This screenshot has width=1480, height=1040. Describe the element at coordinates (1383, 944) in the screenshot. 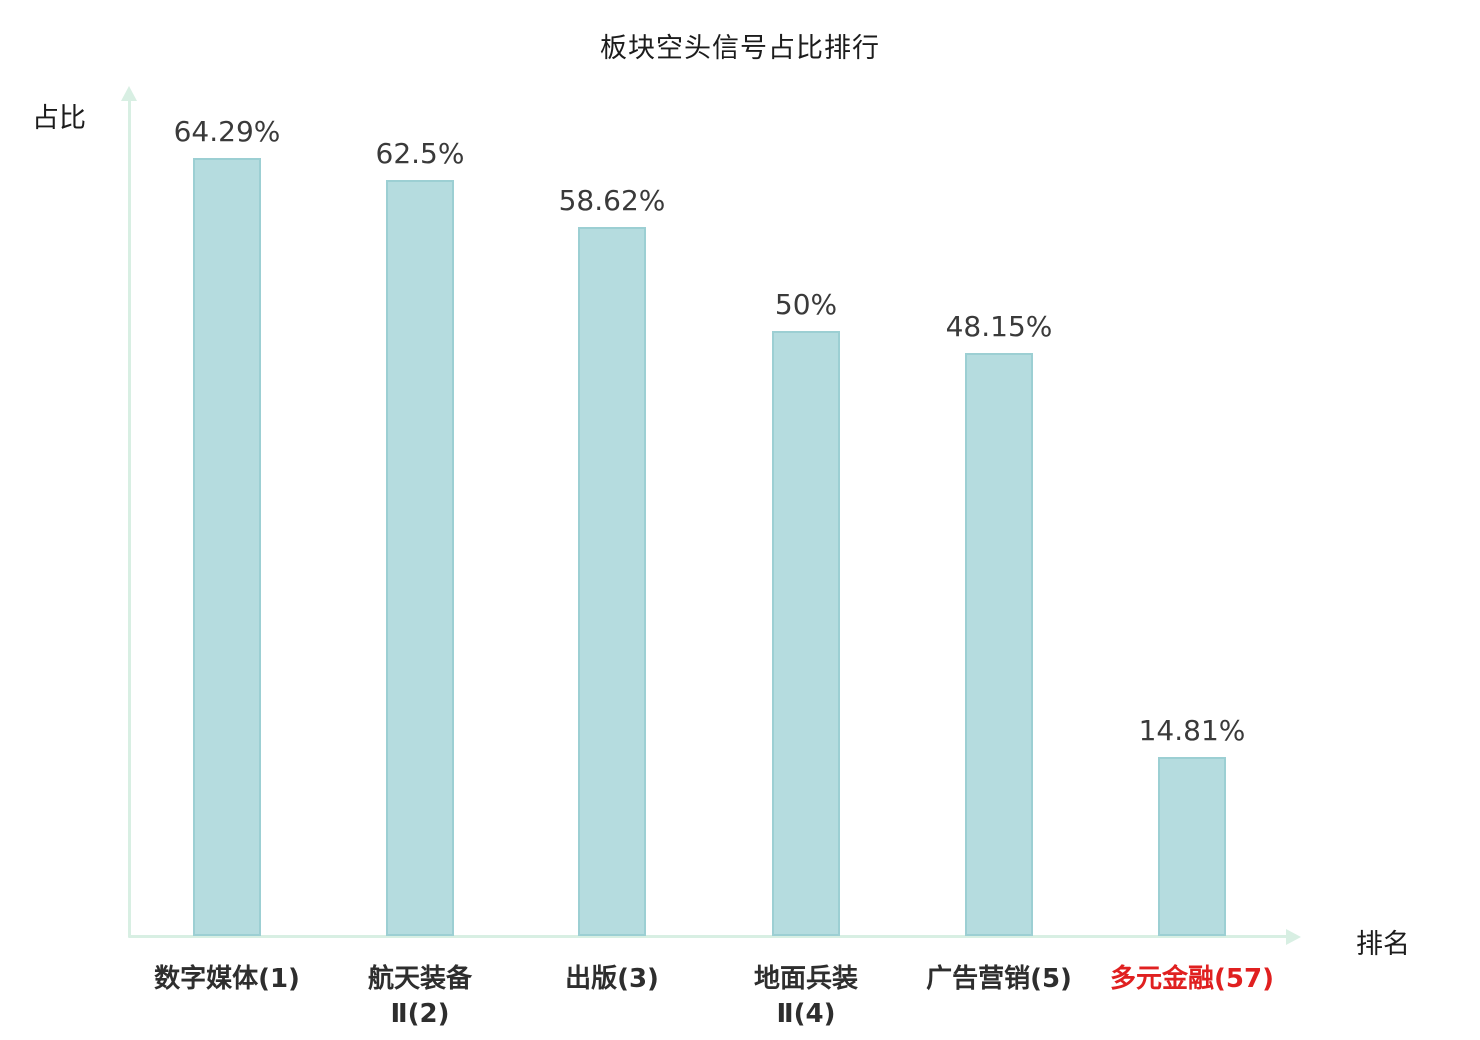

I see `x-axis-label: 排名` at that location.